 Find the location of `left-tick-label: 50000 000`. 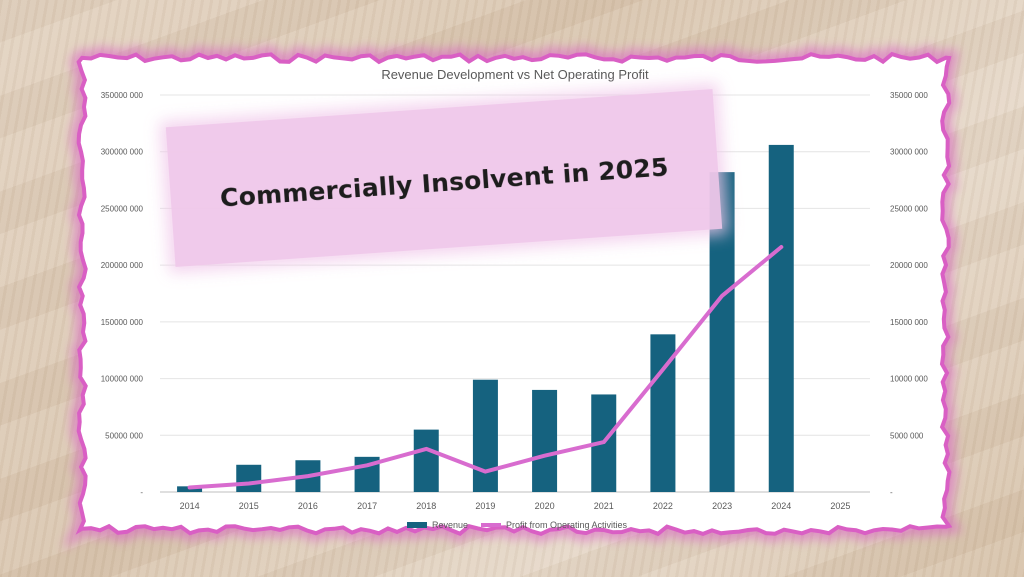

left-tick-label: 50000 000 is located at coordinates (124, 435).